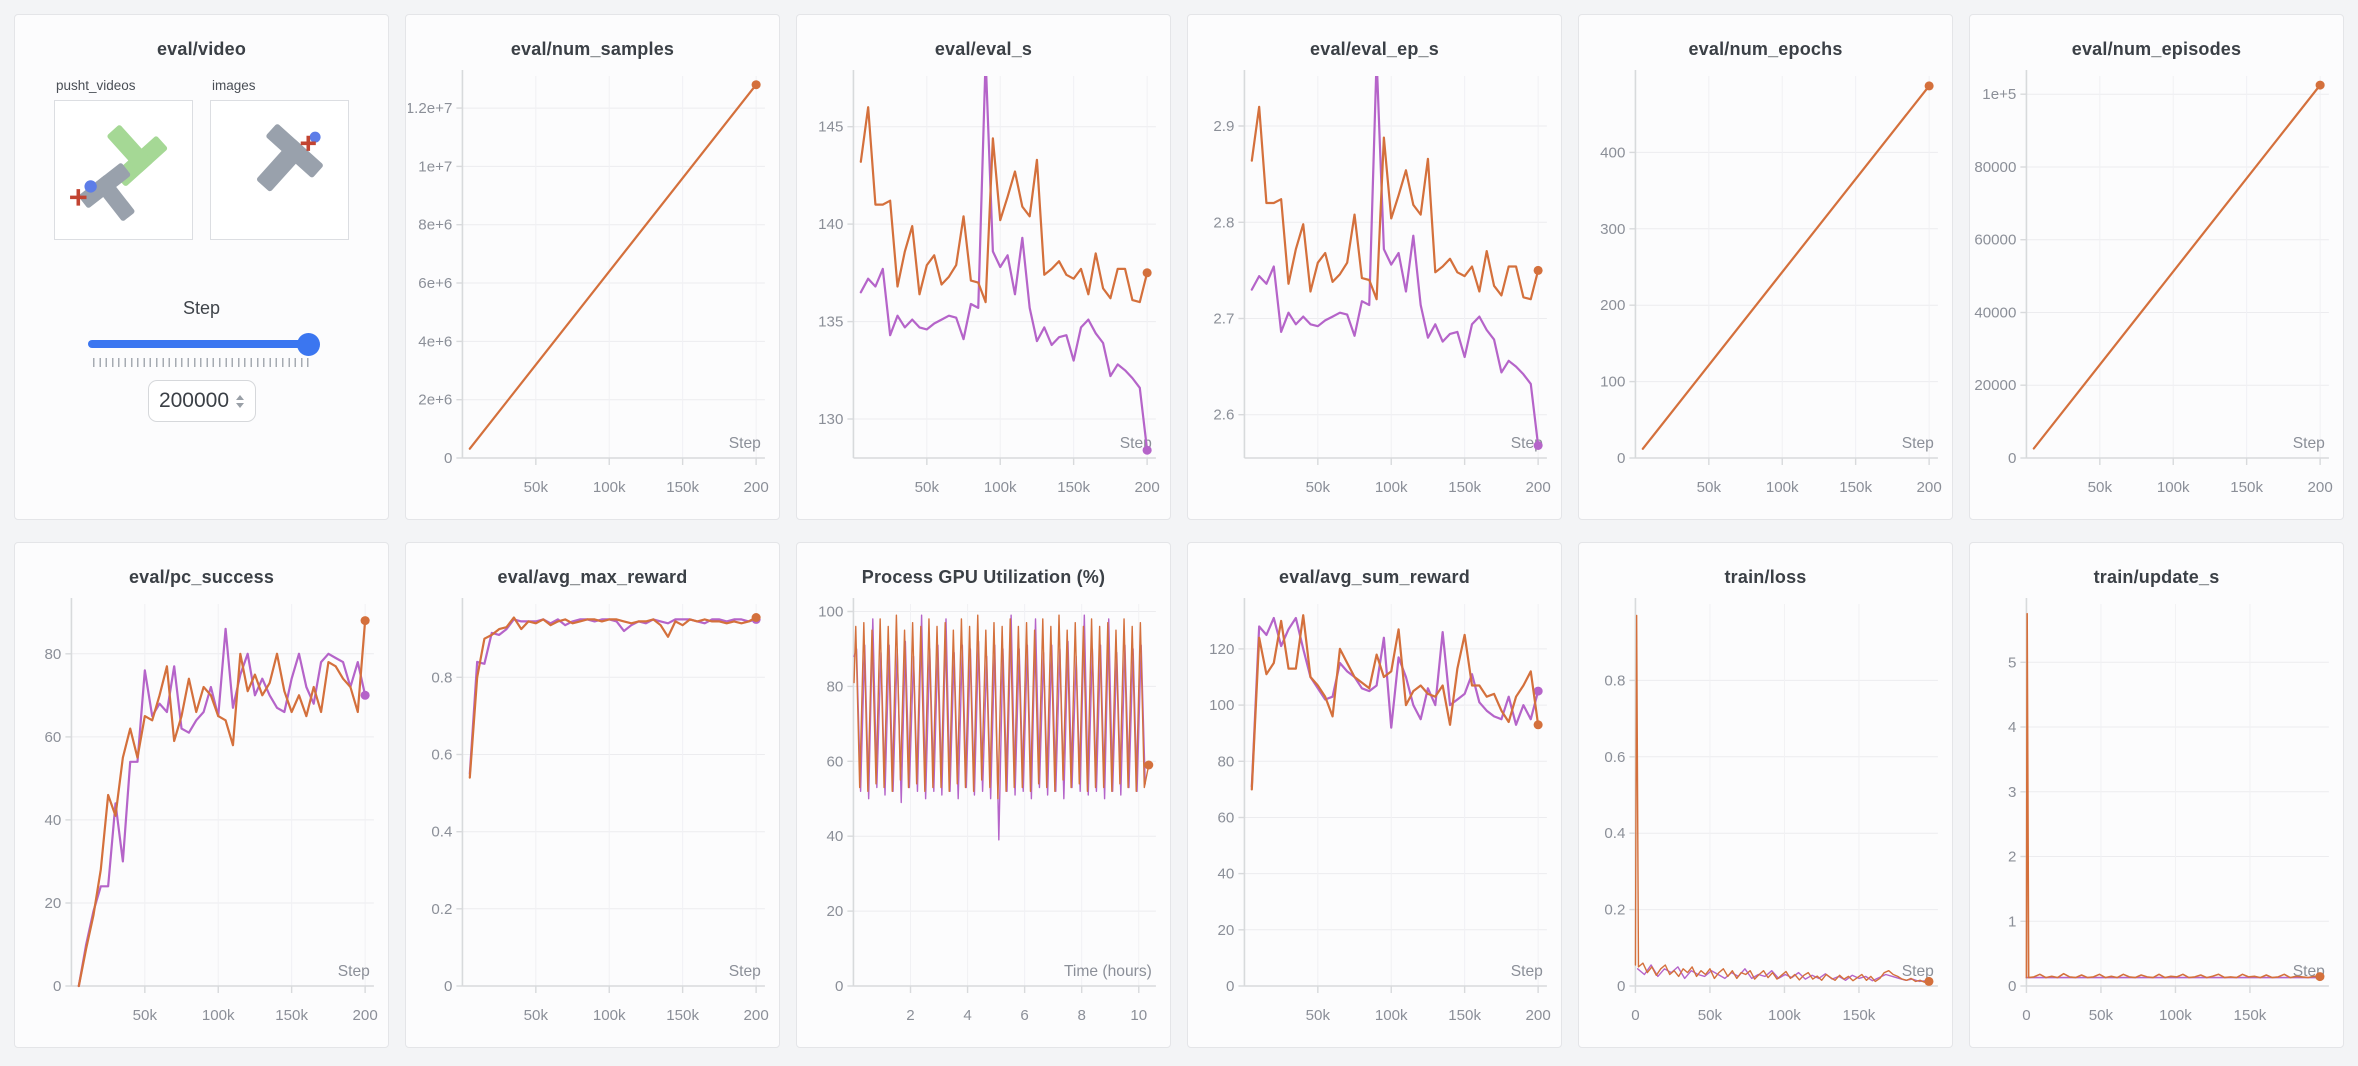 This screenshot has width=2358, height=1066. Describe the element at coordinates (592, 811) in the screenshot. I see `line-chart: 0 0.2 0.4 0.6 0.8 50k 100k 150k 200 Step` at that location.